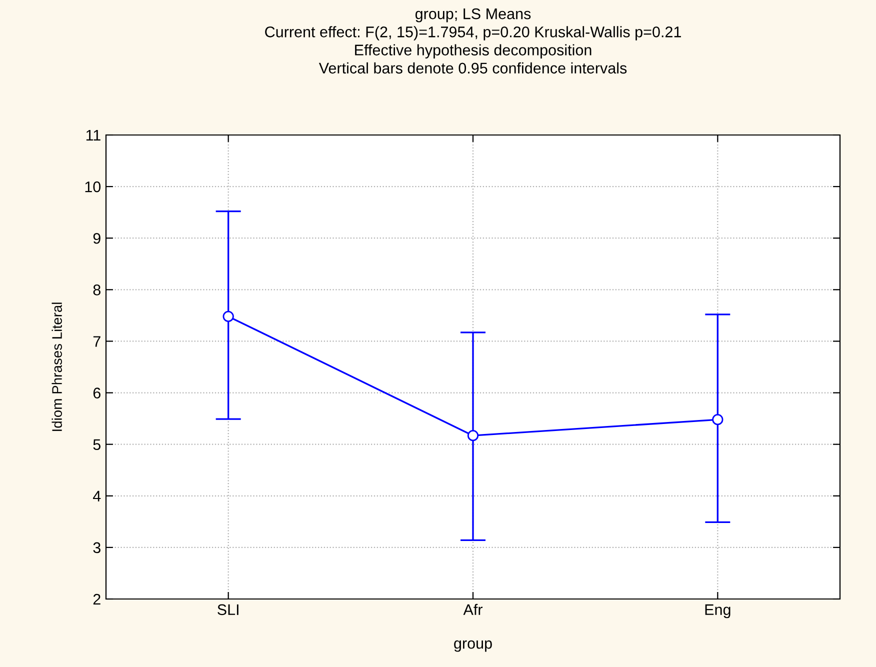  I want to click on y-tick-label: 8, so click(96, 290).